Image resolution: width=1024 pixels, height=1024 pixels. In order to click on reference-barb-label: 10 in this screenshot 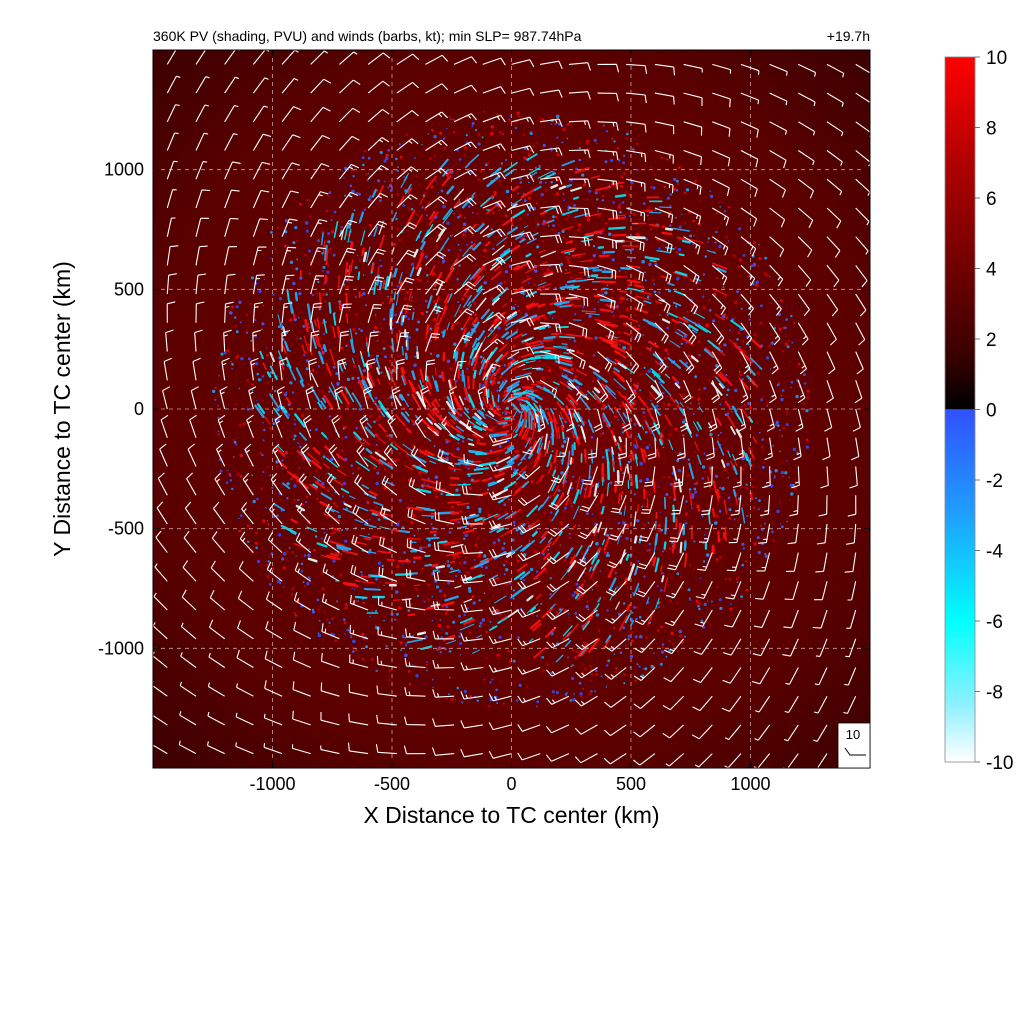, I will do `click(853, 734)`.